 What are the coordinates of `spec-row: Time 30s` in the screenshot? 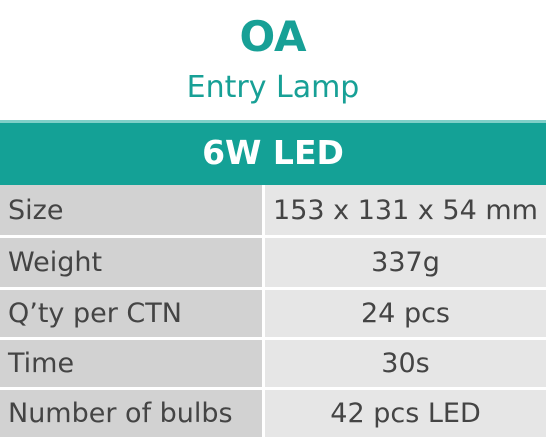 It's located at (273, 363).